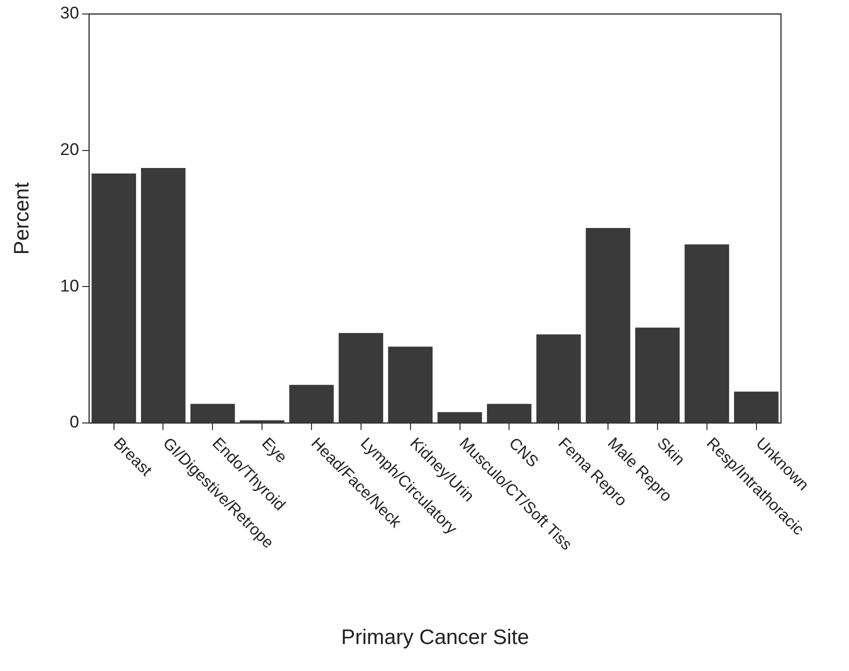 This screenshot has height=671, width=849. Describe the element at coordinates (70, 286) in the screenshot. I see `y-tick-label: 10` at that location.